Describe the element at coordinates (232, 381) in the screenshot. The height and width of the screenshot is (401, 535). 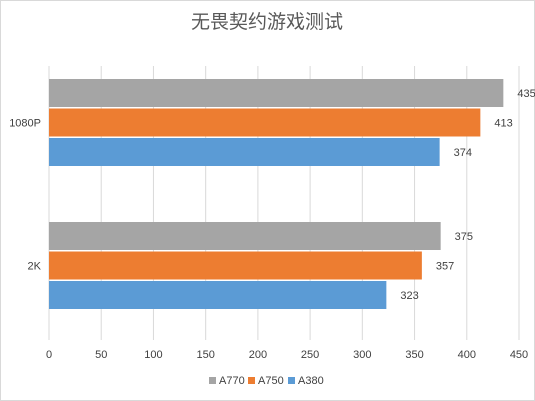
I see `legend-label-A770: A770` at that location.